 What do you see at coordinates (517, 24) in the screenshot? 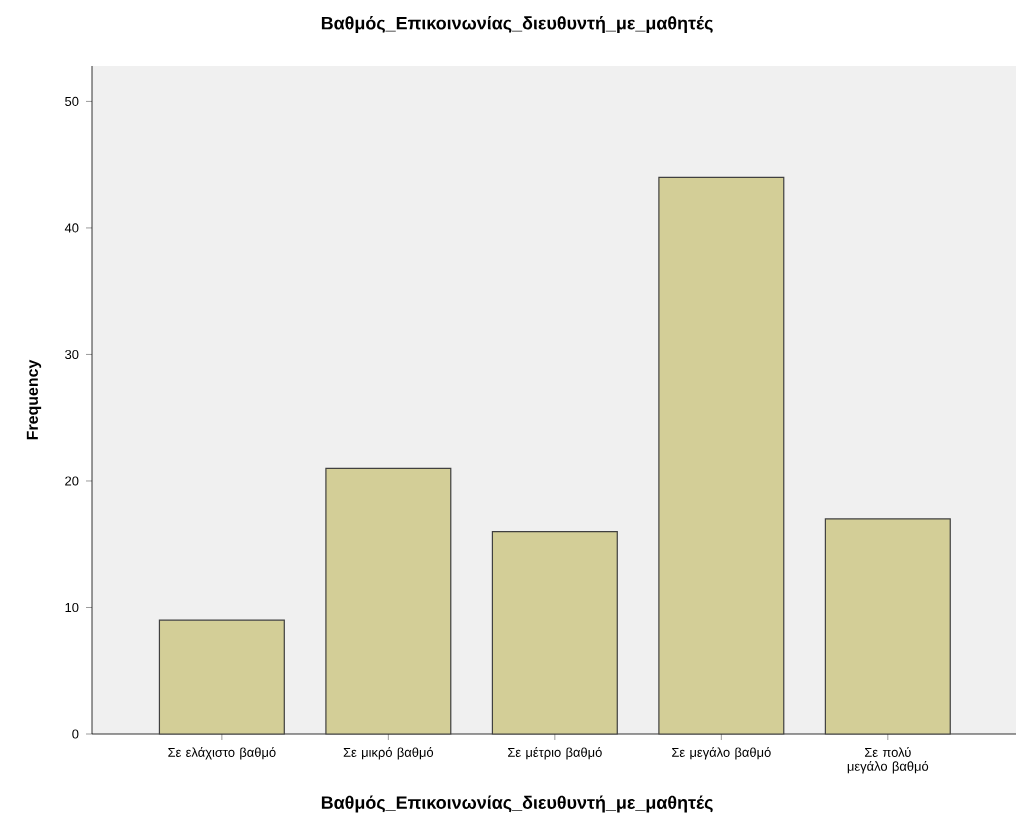
I see `chart-title: Βαθμός_Επικοινωνίας_διευθυντή_με_μαθητές` at bounding box center [517, 24].